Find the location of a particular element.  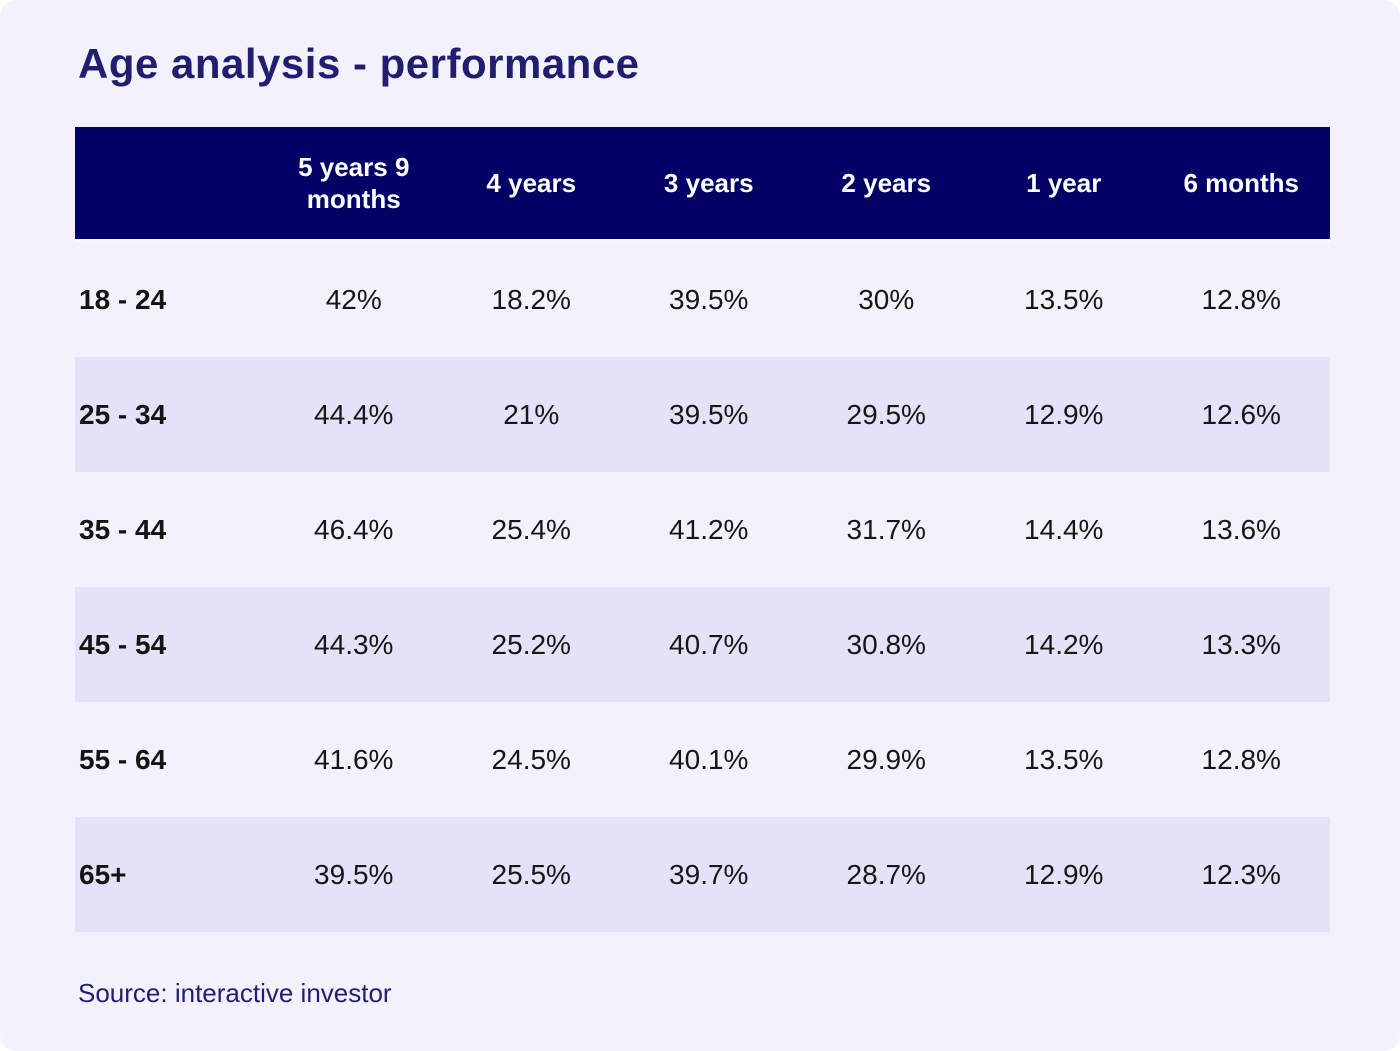

column-header: 2 years is located at coordinates (886, 182).